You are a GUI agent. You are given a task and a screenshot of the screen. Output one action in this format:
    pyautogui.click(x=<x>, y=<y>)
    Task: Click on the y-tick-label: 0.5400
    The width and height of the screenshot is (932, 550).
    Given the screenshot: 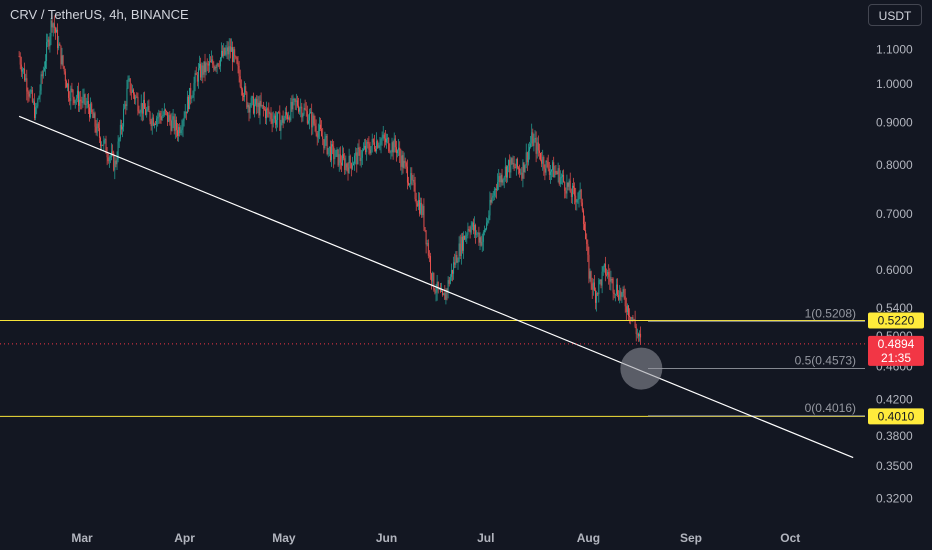 What is the action you would take?
    pyautogui.click(x=894, y=308)
    